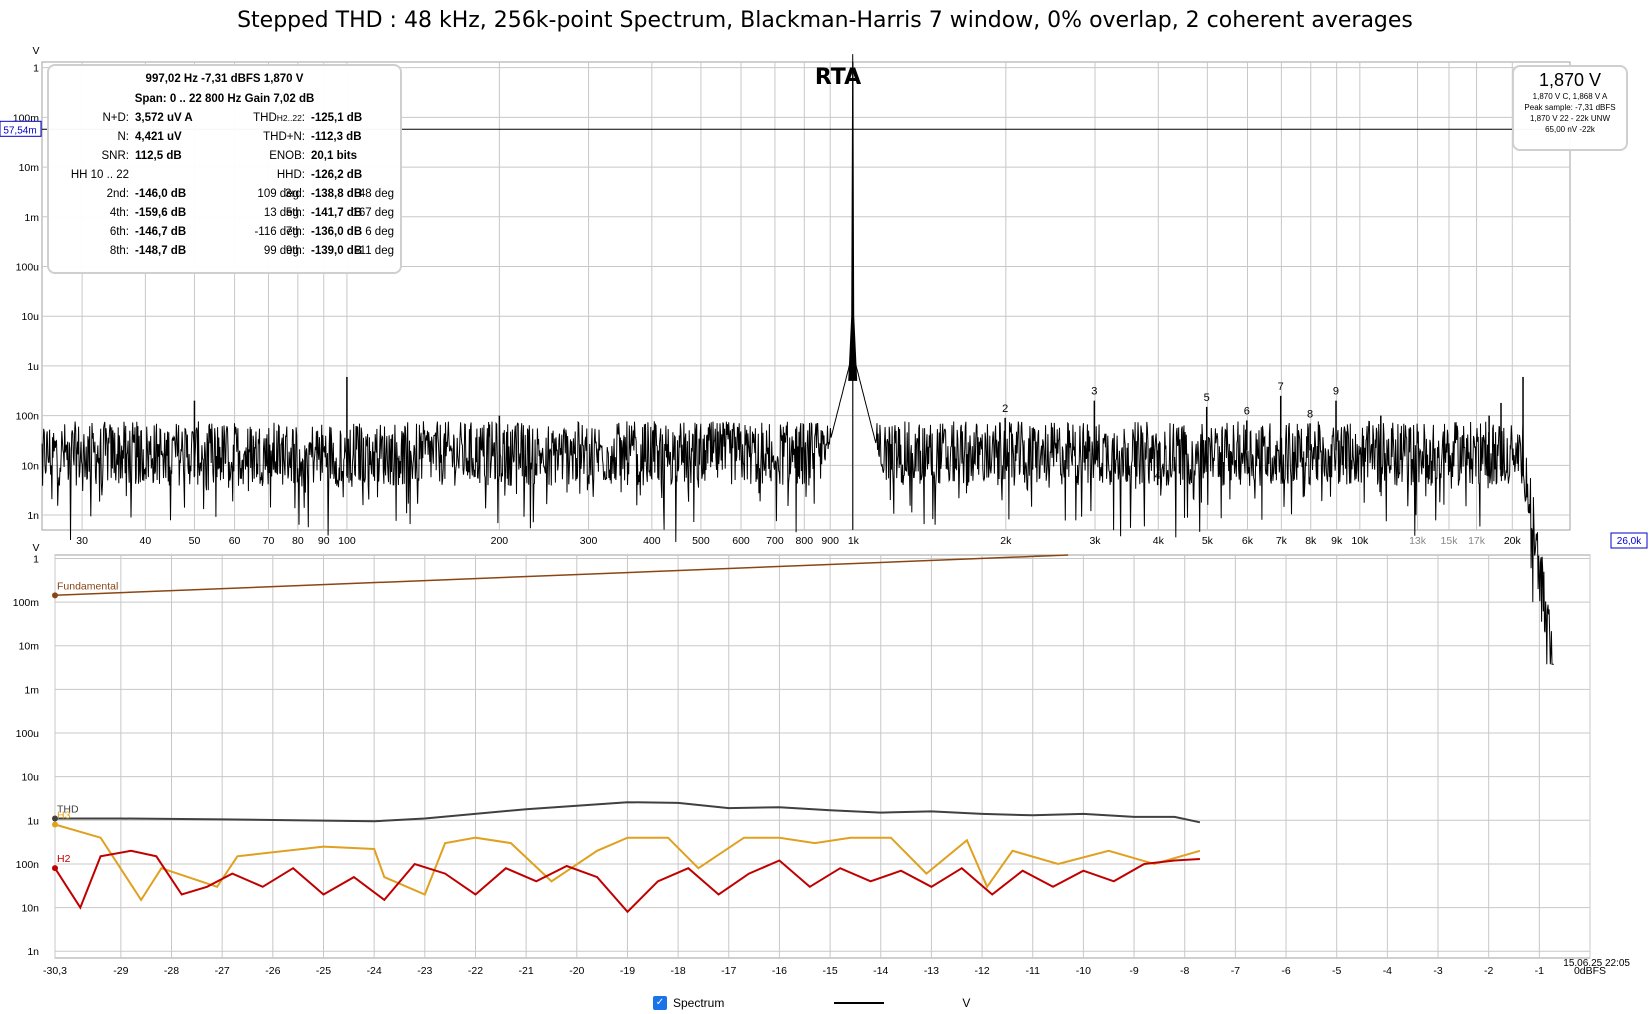  I want to click on series-h3-marker, so click(55, 824).